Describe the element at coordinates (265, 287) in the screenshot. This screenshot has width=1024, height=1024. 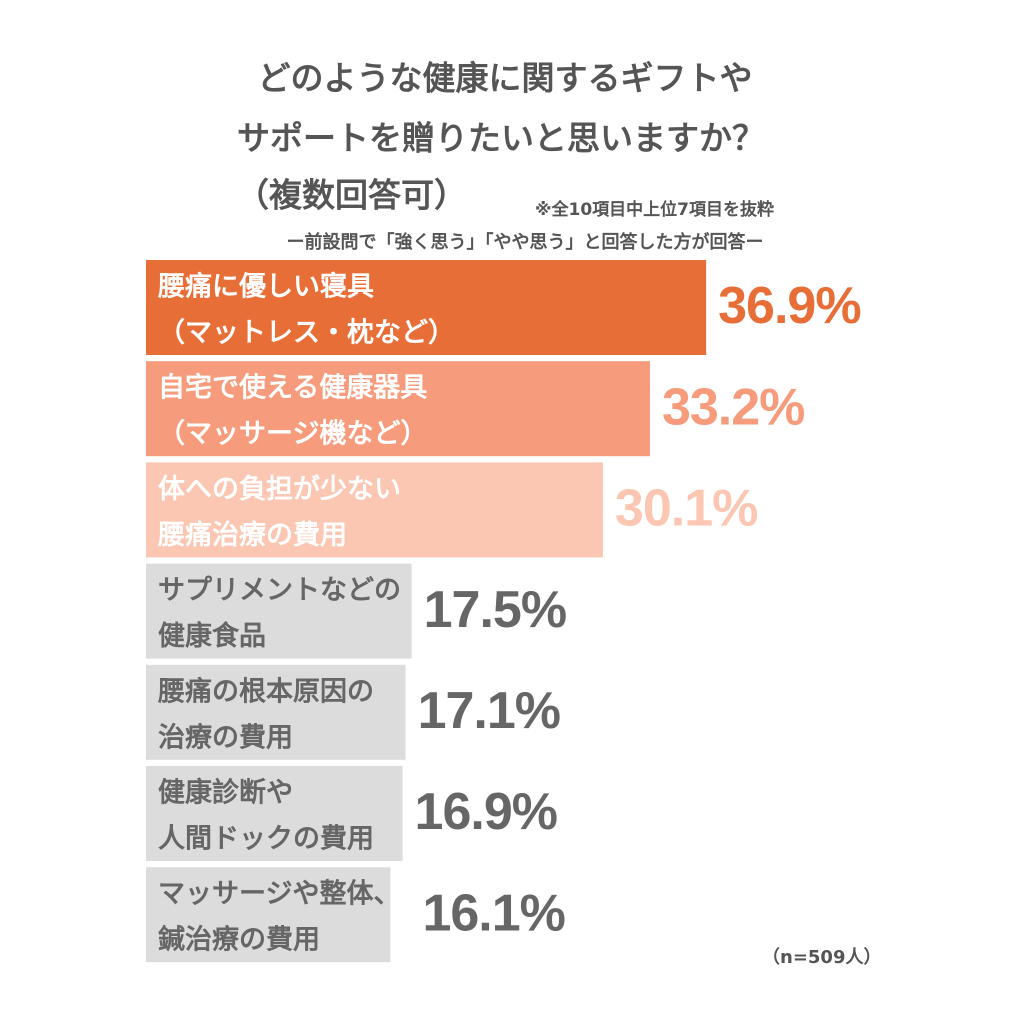
I see `category-label: 腰痛に優しい寝具` at that location.